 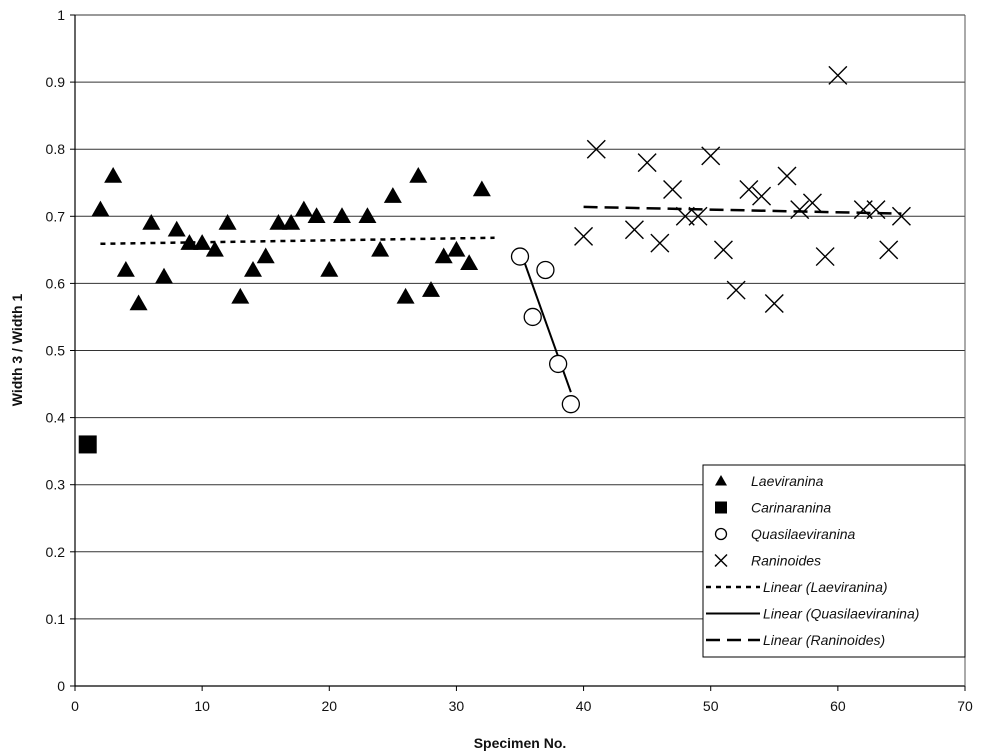 What do you see at coordinates (202, 706) in the screenshot?
I see `x-tick-label: 10` at bounding box center [202, 706].